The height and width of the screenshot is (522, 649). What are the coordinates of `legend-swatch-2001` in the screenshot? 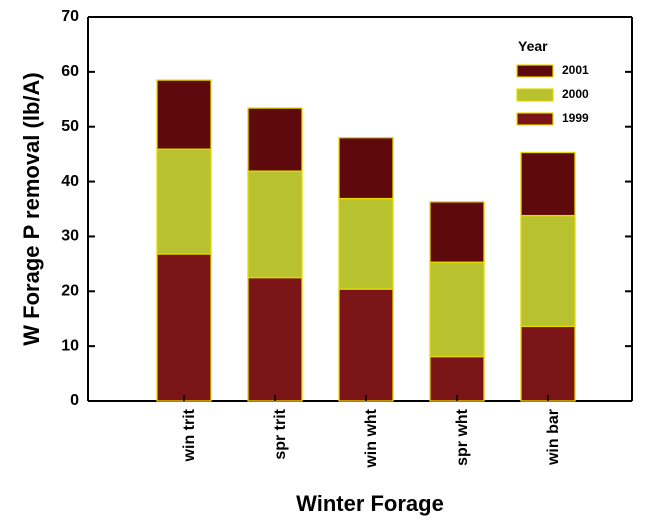 It's located at (535, 71).